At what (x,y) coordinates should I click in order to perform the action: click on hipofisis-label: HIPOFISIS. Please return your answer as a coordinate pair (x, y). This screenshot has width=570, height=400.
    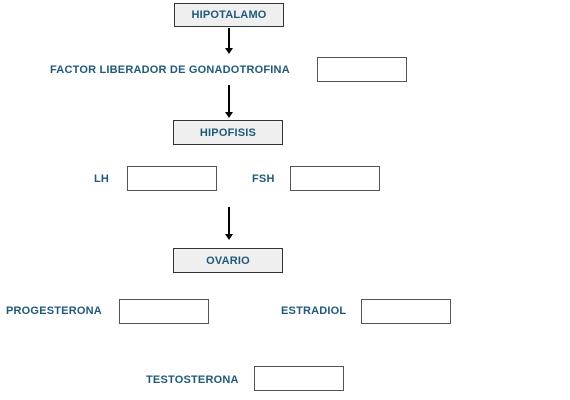
    Looking at the image, I should click on (228, 132).